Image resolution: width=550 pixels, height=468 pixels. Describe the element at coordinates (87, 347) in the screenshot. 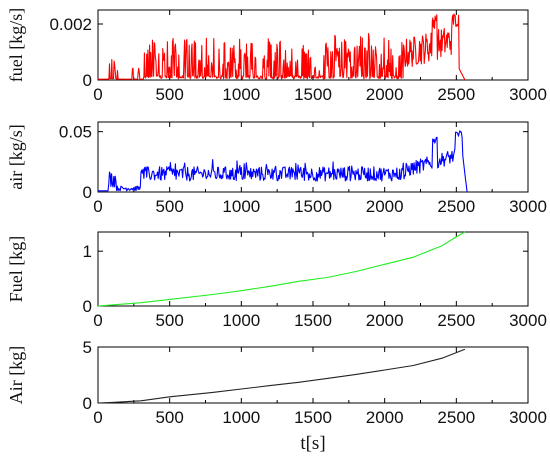

I see `y-tick-label: 5` at that location.